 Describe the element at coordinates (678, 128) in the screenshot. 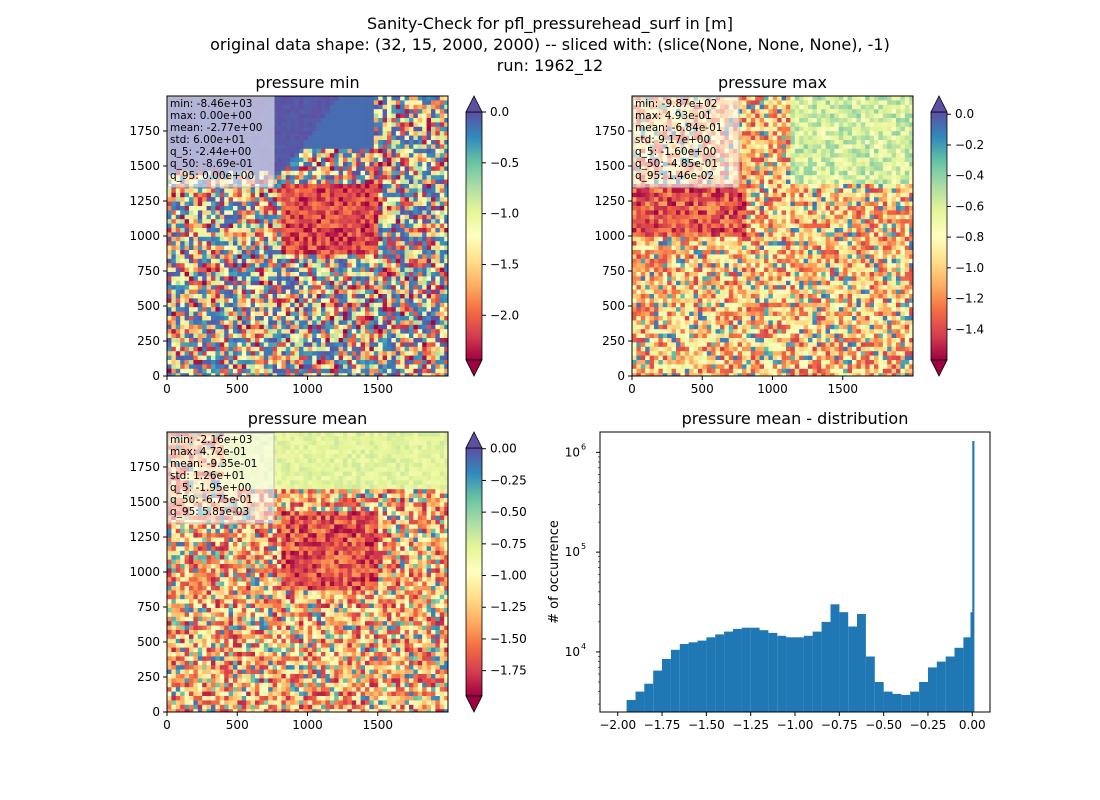

I see `stats-line: mean: -6.84e-01` at that location.